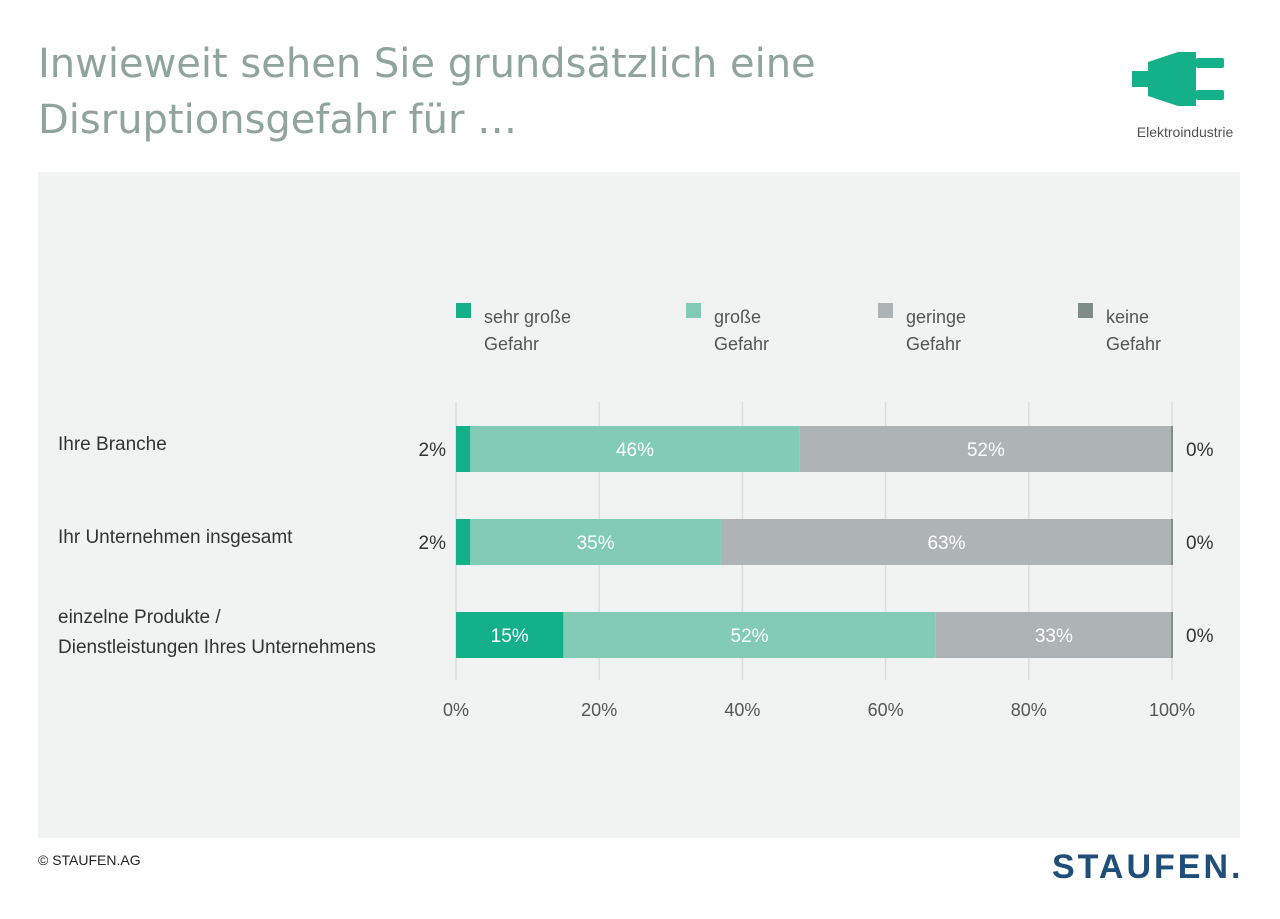 The width and height of the screenshot is (1280, 919). I want to click on category-label: Dienstleistungen Ihres Unternehmens, so click(217, 647).